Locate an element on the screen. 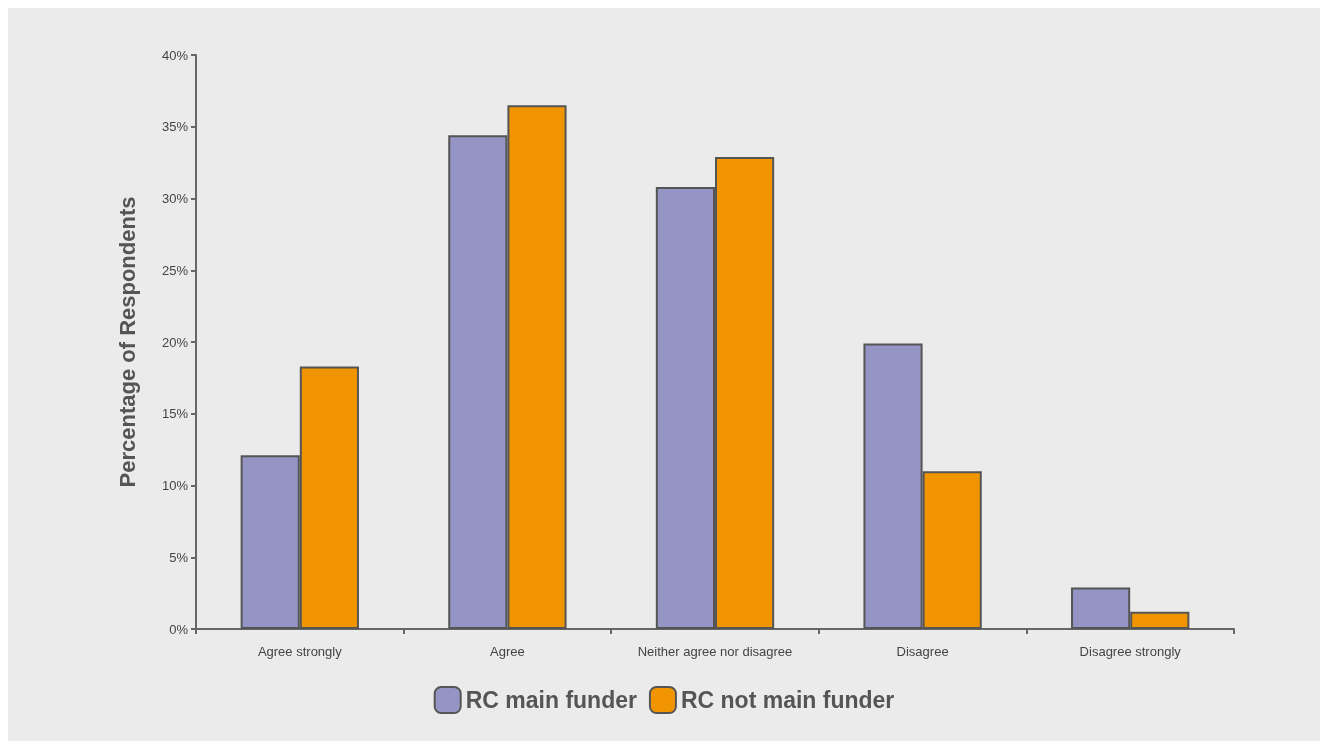 The image size is (1328, 749). y-tick-label: 20% is located at coordinates (175, 342).